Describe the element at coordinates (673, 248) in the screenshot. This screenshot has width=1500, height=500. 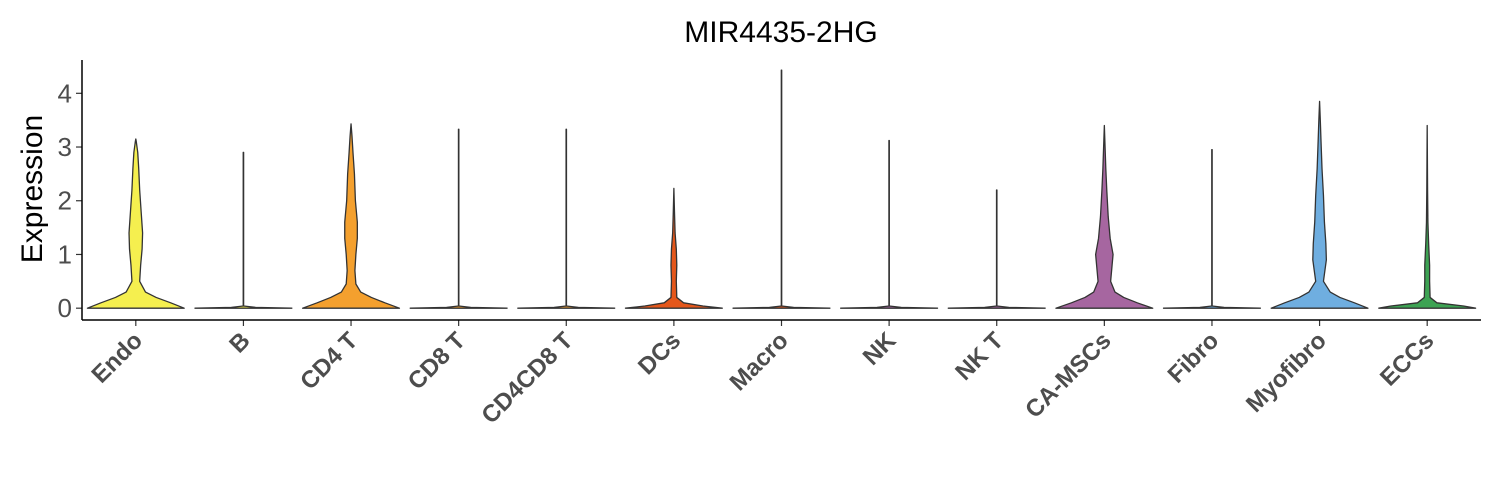
I see `violin-dcs` at that location.